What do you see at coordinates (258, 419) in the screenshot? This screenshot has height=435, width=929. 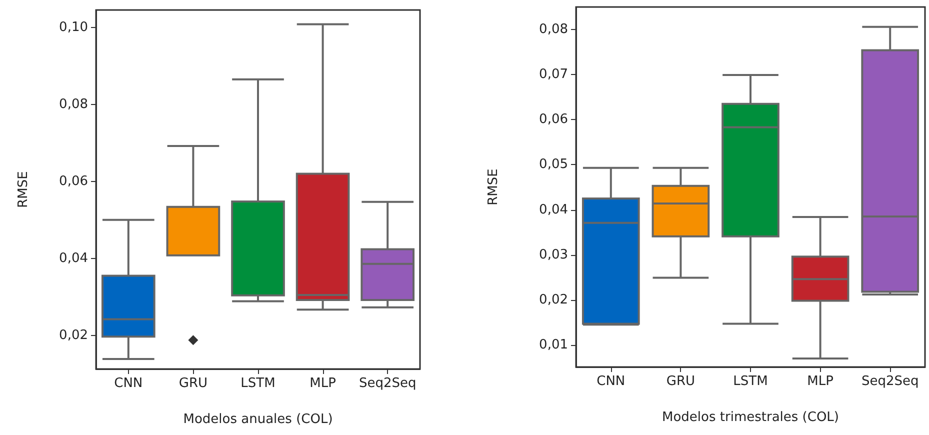 I see `x-axis-title: Modelos anuales (COL)` at bounding box center [258, 419].